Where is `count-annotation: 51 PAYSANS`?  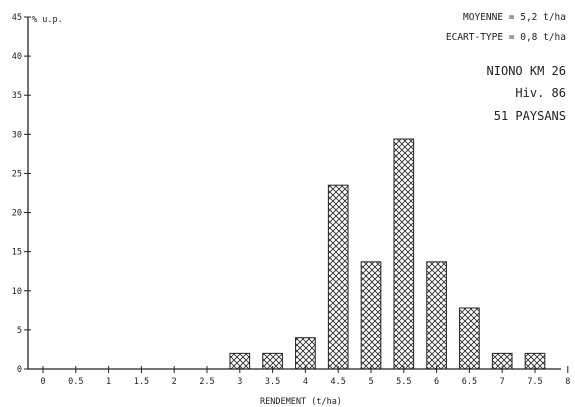
count-annotation: 51 PAYSANS is located at coordinates (530, 116).